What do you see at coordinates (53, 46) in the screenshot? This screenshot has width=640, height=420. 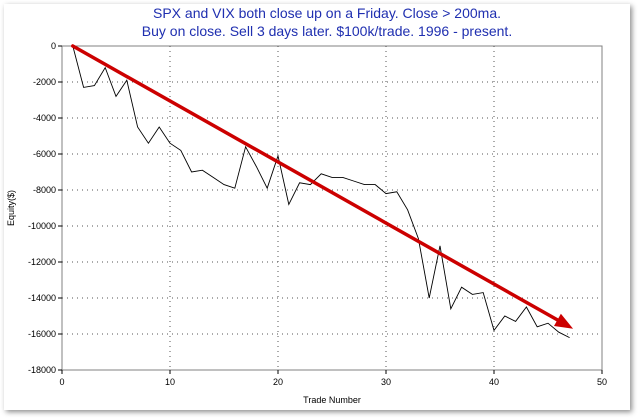 I see `y-tick-label: 0` at bounding box center [53, 46].